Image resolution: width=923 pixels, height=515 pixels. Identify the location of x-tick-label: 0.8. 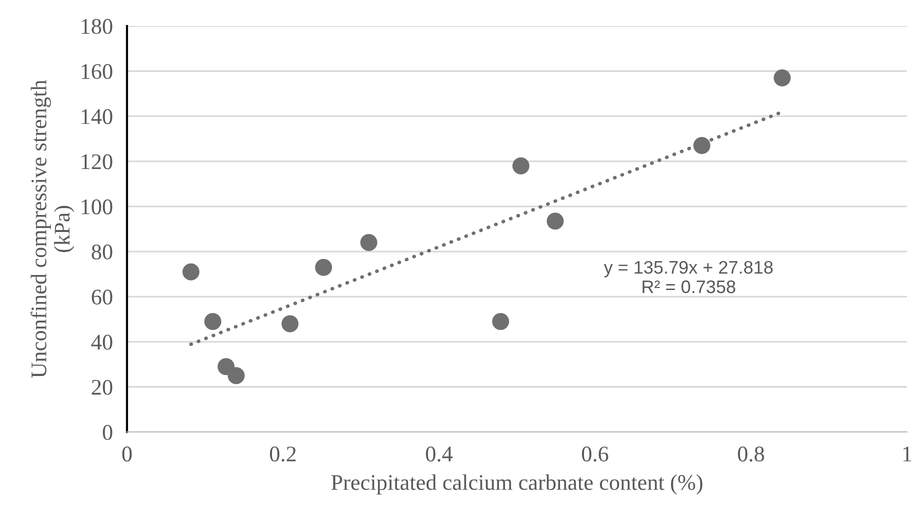
(751, 454).